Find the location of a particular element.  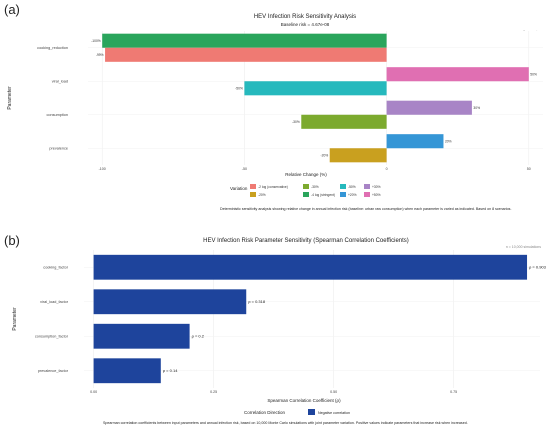

panel-a-category-label: cooking_reduction is located at coordinates (52, 48).